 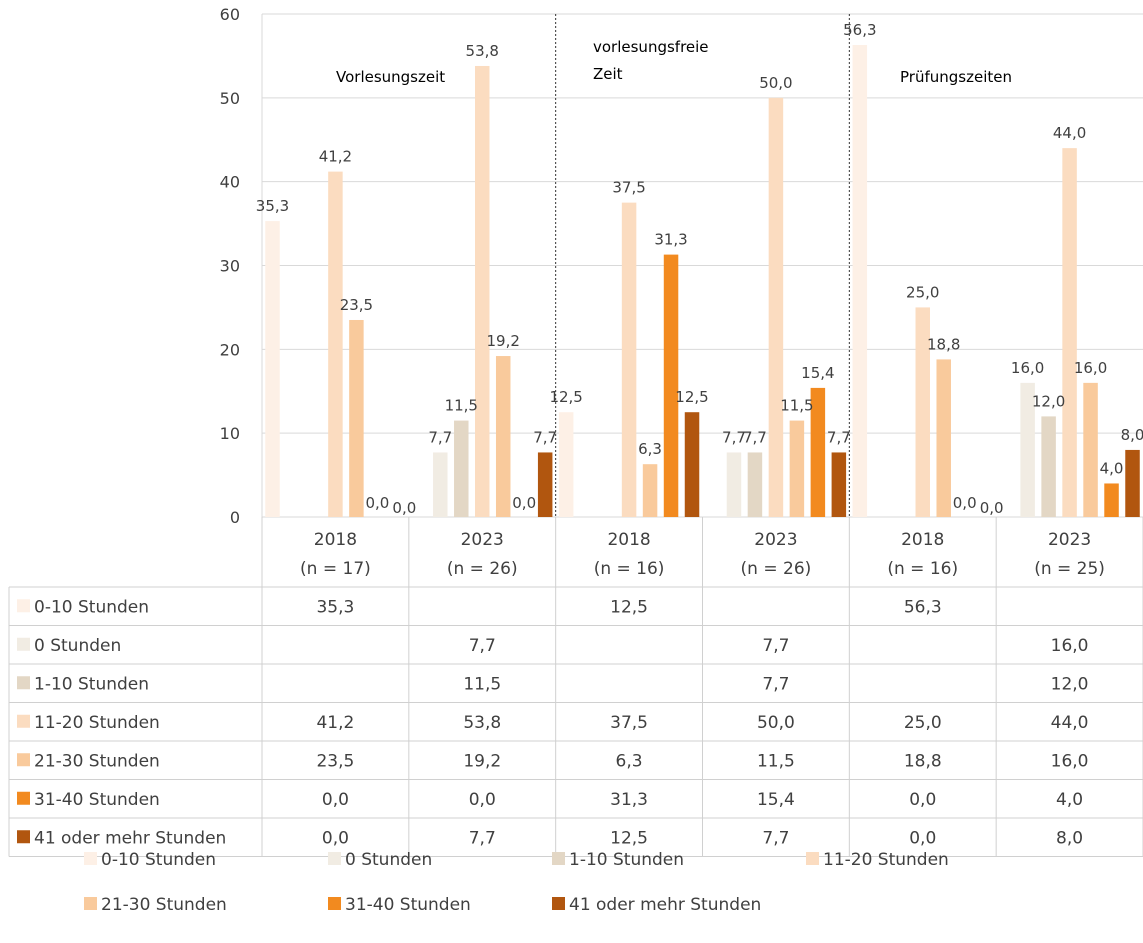 What do you see at coordinates (629, 761) in the screenshot?
I see `table-cell: 6,3` at bounding box center [629, 761].